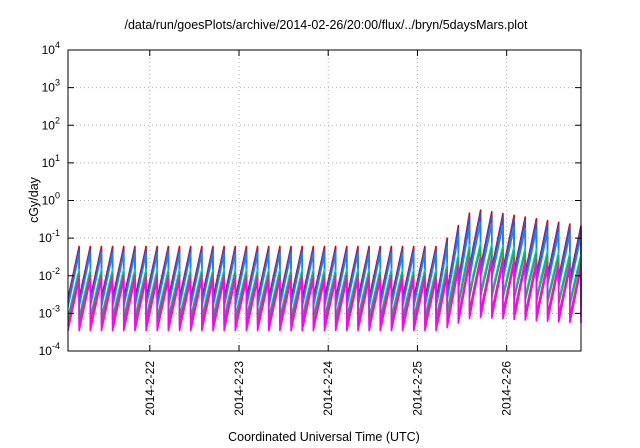  What do you see at coordinates (49, 274) in the screenshot?
I see `y-tick-label: 10⁻²` at bounding box center [49, 274].